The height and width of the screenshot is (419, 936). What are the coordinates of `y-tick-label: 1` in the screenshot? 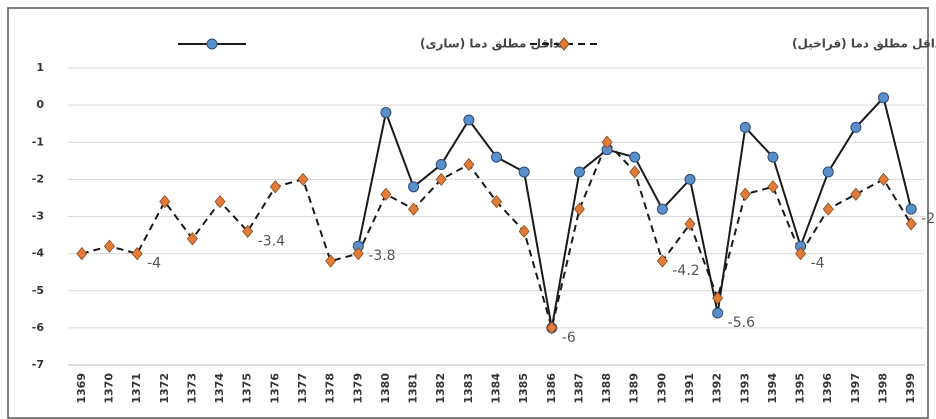 It's located at (40, 67).